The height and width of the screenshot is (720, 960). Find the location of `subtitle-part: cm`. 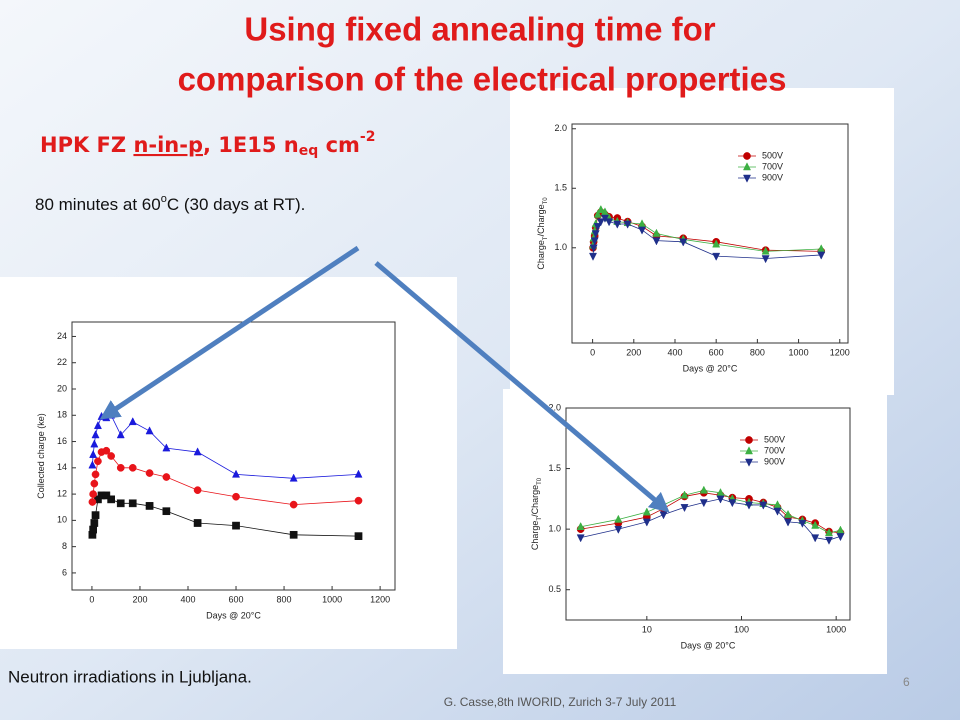

subtitle-part: cm is located at coordinates (339, 145).